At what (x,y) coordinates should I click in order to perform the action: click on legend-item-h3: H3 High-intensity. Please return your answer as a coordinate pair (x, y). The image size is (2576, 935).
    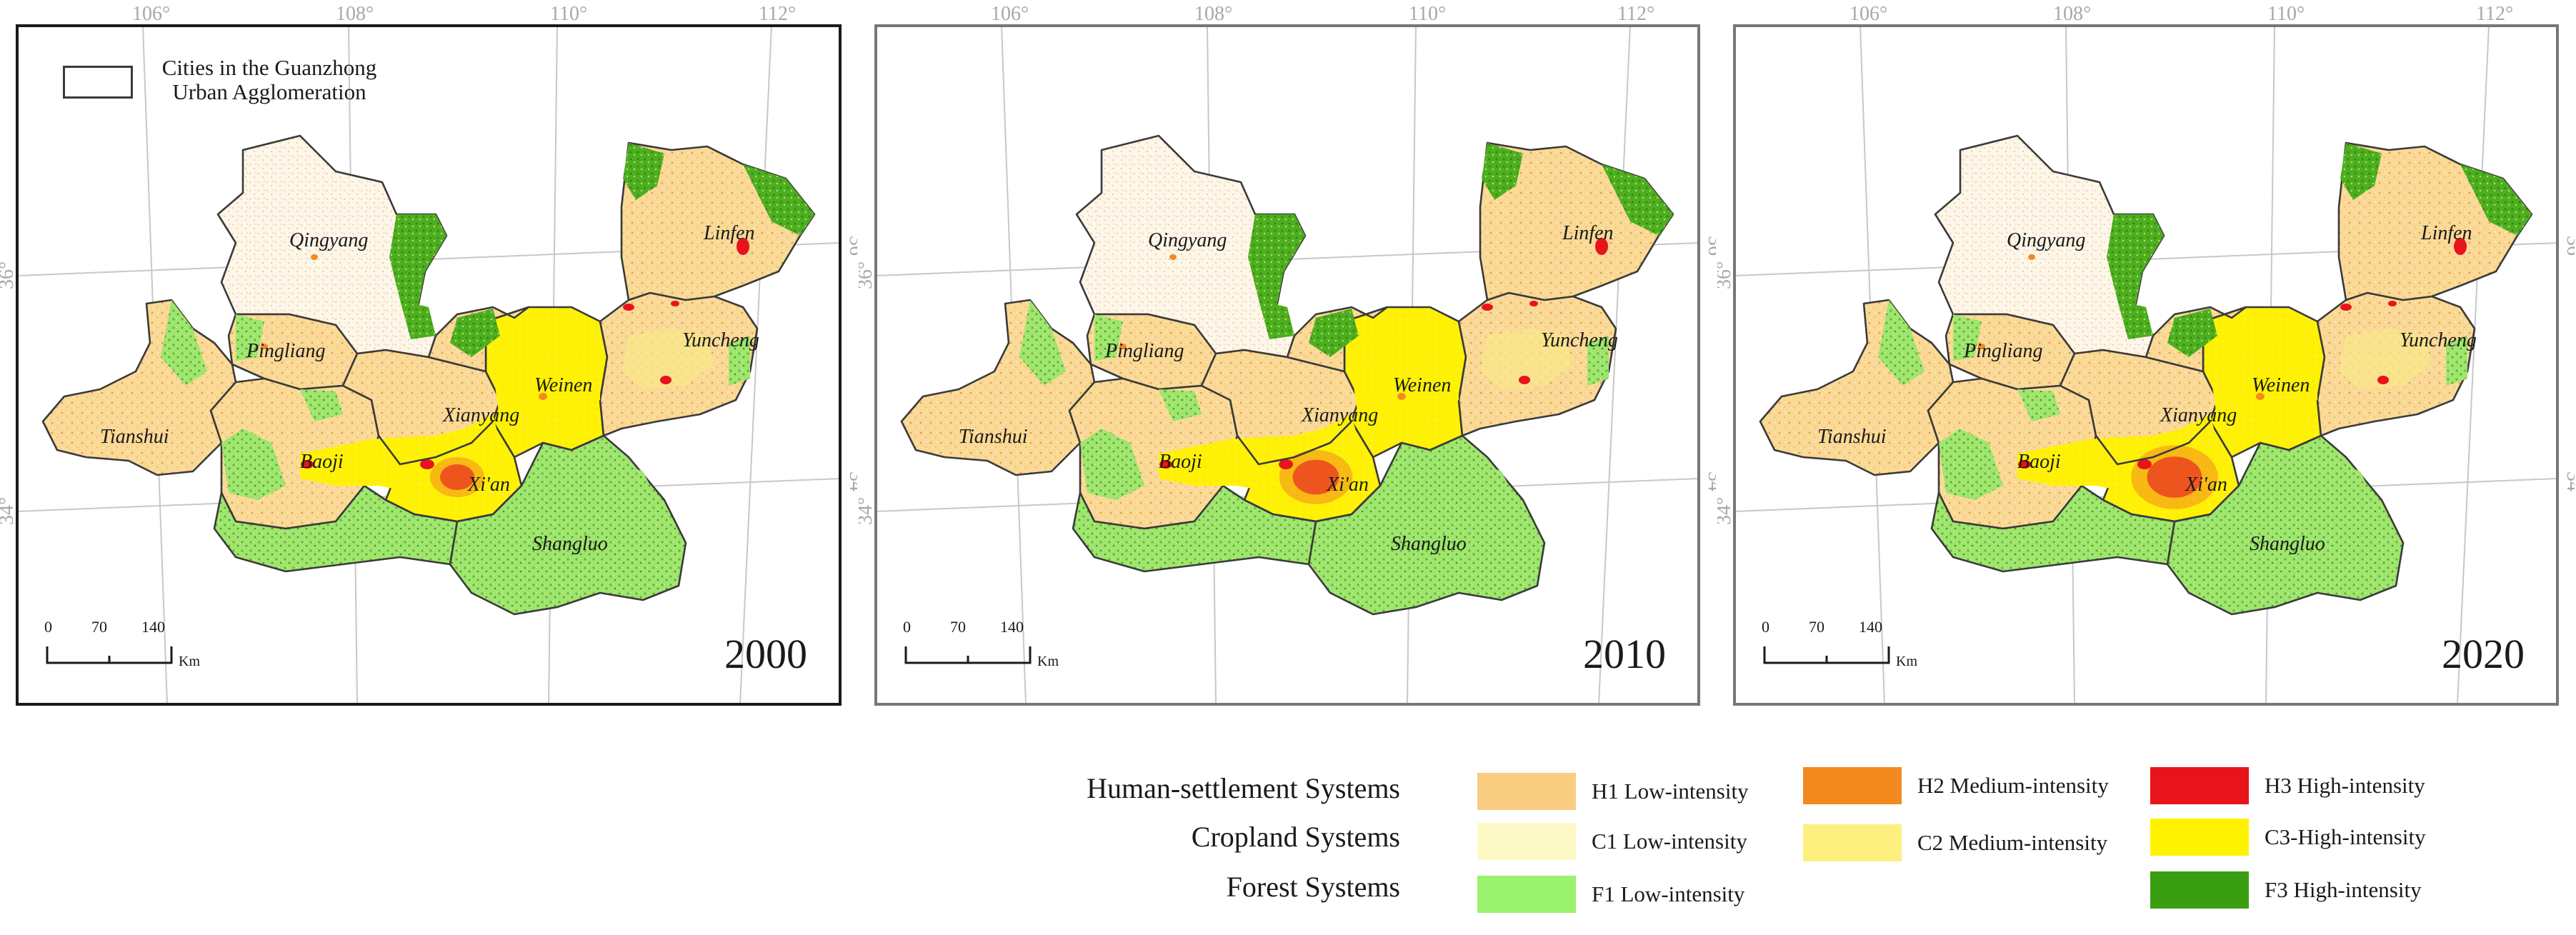
    Looking at the image, I should click on (2287, 785).